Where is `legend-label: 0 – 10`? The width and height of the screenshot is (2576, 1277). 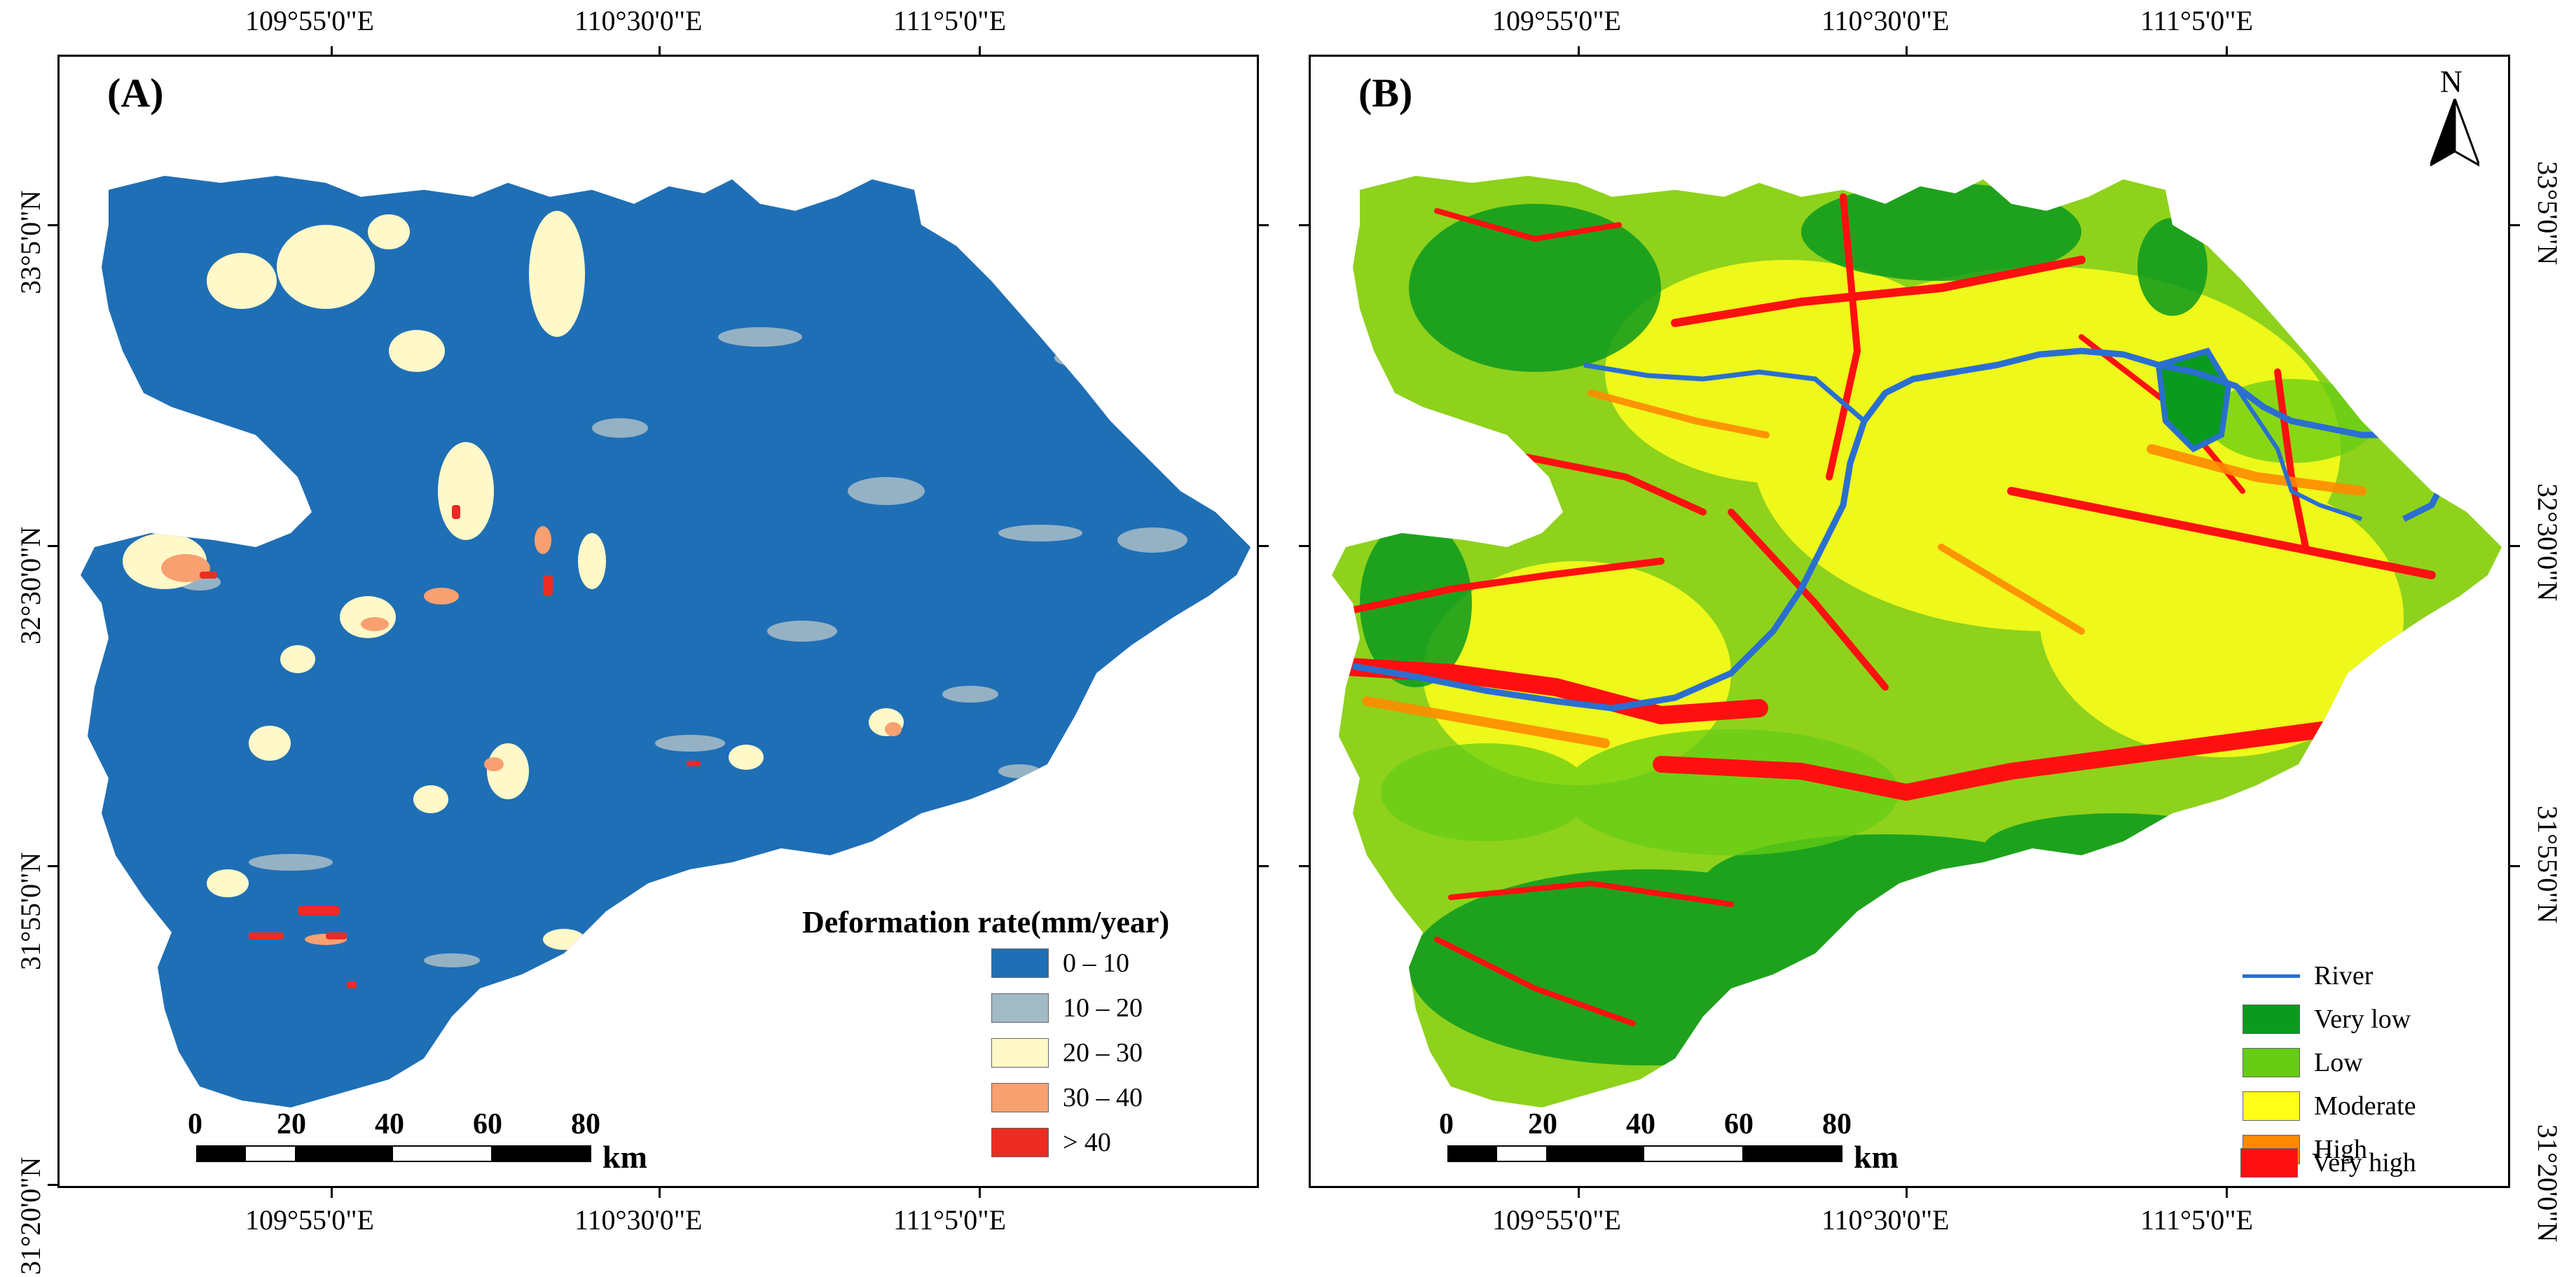
legend-label: 0 – 10 is located at coordinates (1096, 963).